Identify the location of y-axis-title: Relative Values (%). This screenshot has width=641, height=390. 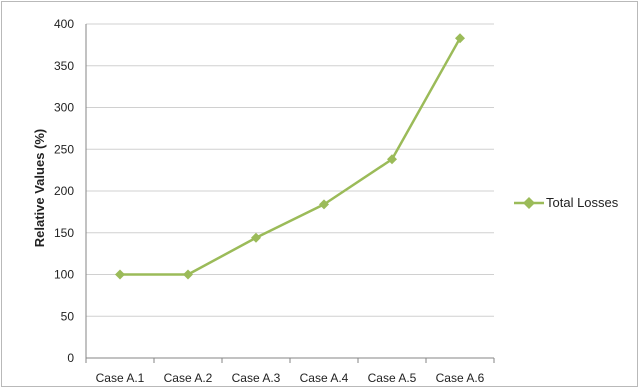
(39, 188).